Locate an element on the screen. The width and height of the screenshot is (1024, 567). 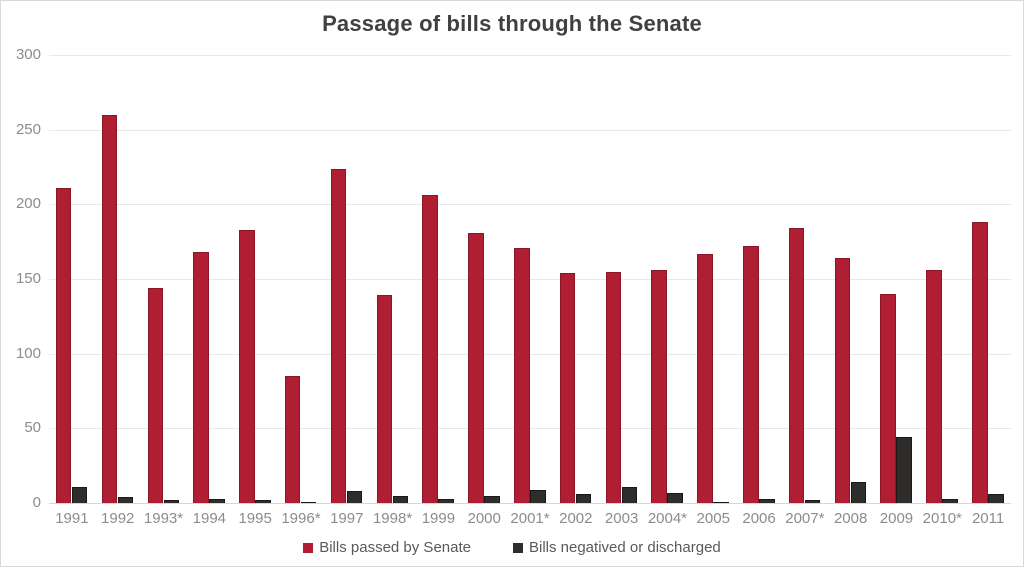
bar-negatived-2006 is located at coordinates (767, 500).